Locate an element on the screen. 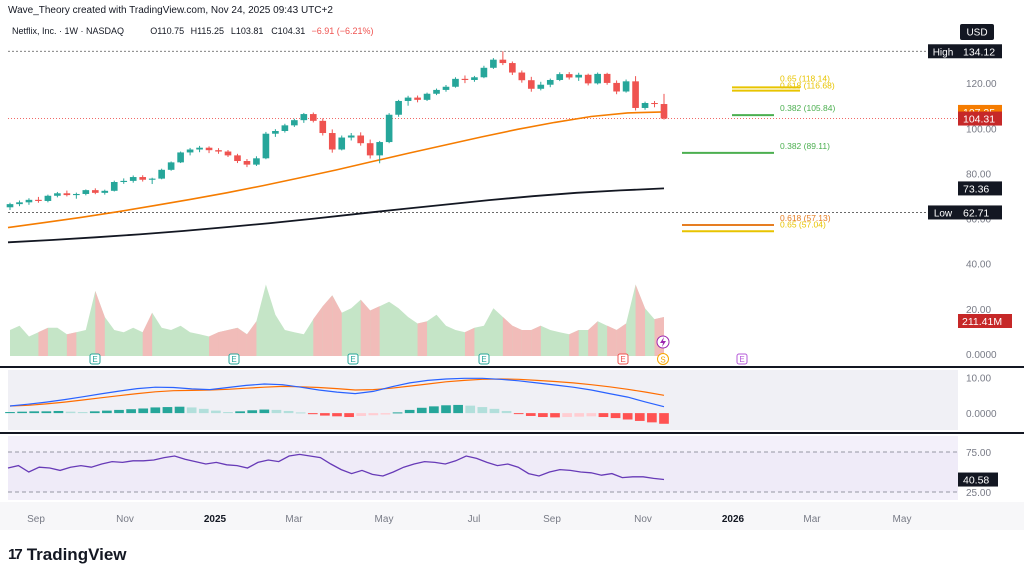  tradingview-logo: 17 TradingView is located at coordinates (67, 555).